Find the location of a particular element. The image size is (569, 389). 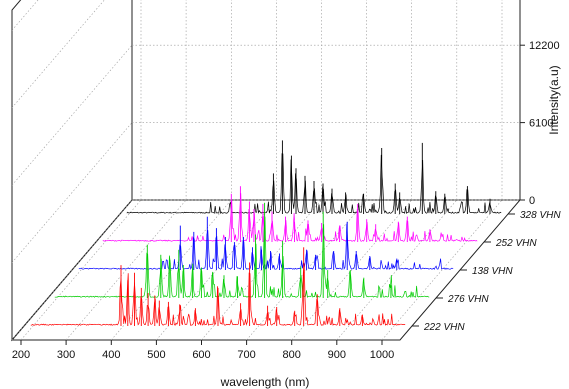

z-tick-label: 6100 is located at coordinates (541, 124).